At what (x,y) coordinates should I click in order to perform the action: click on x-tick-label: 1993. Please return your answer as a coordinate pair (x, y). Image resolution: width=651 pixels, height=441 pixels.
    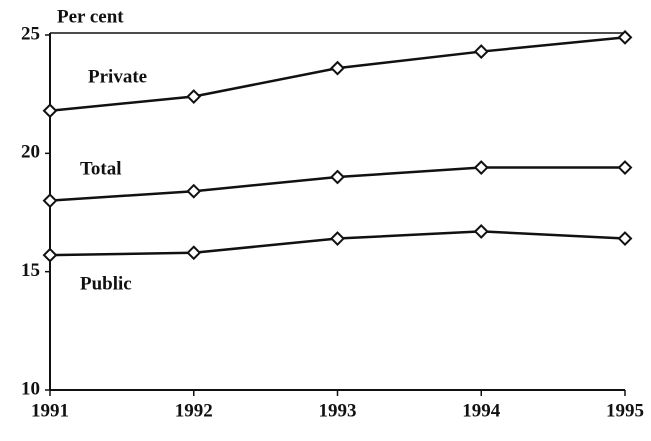
    Looking at the image, I should click on (338, 410).